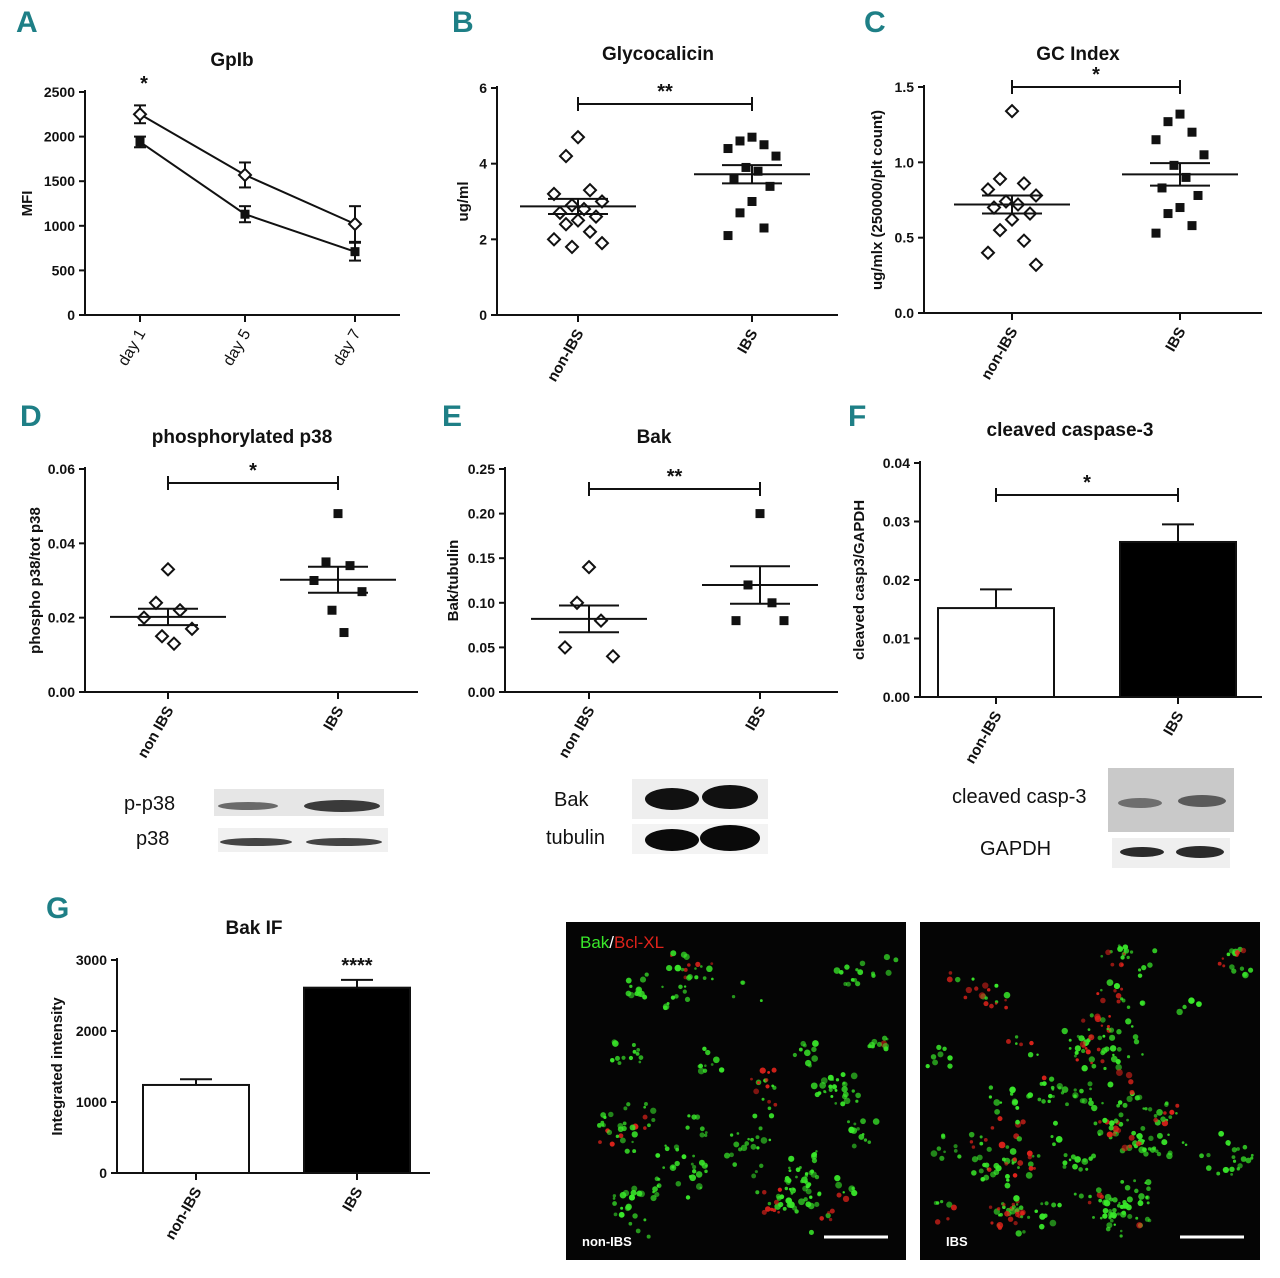 The width and height of the screenshot is (1280, 1278). What do you see at coordinates (256, 820) in the screenshot?
I see `blot-d: p-p38 p38` at bounding box center [256, 820].